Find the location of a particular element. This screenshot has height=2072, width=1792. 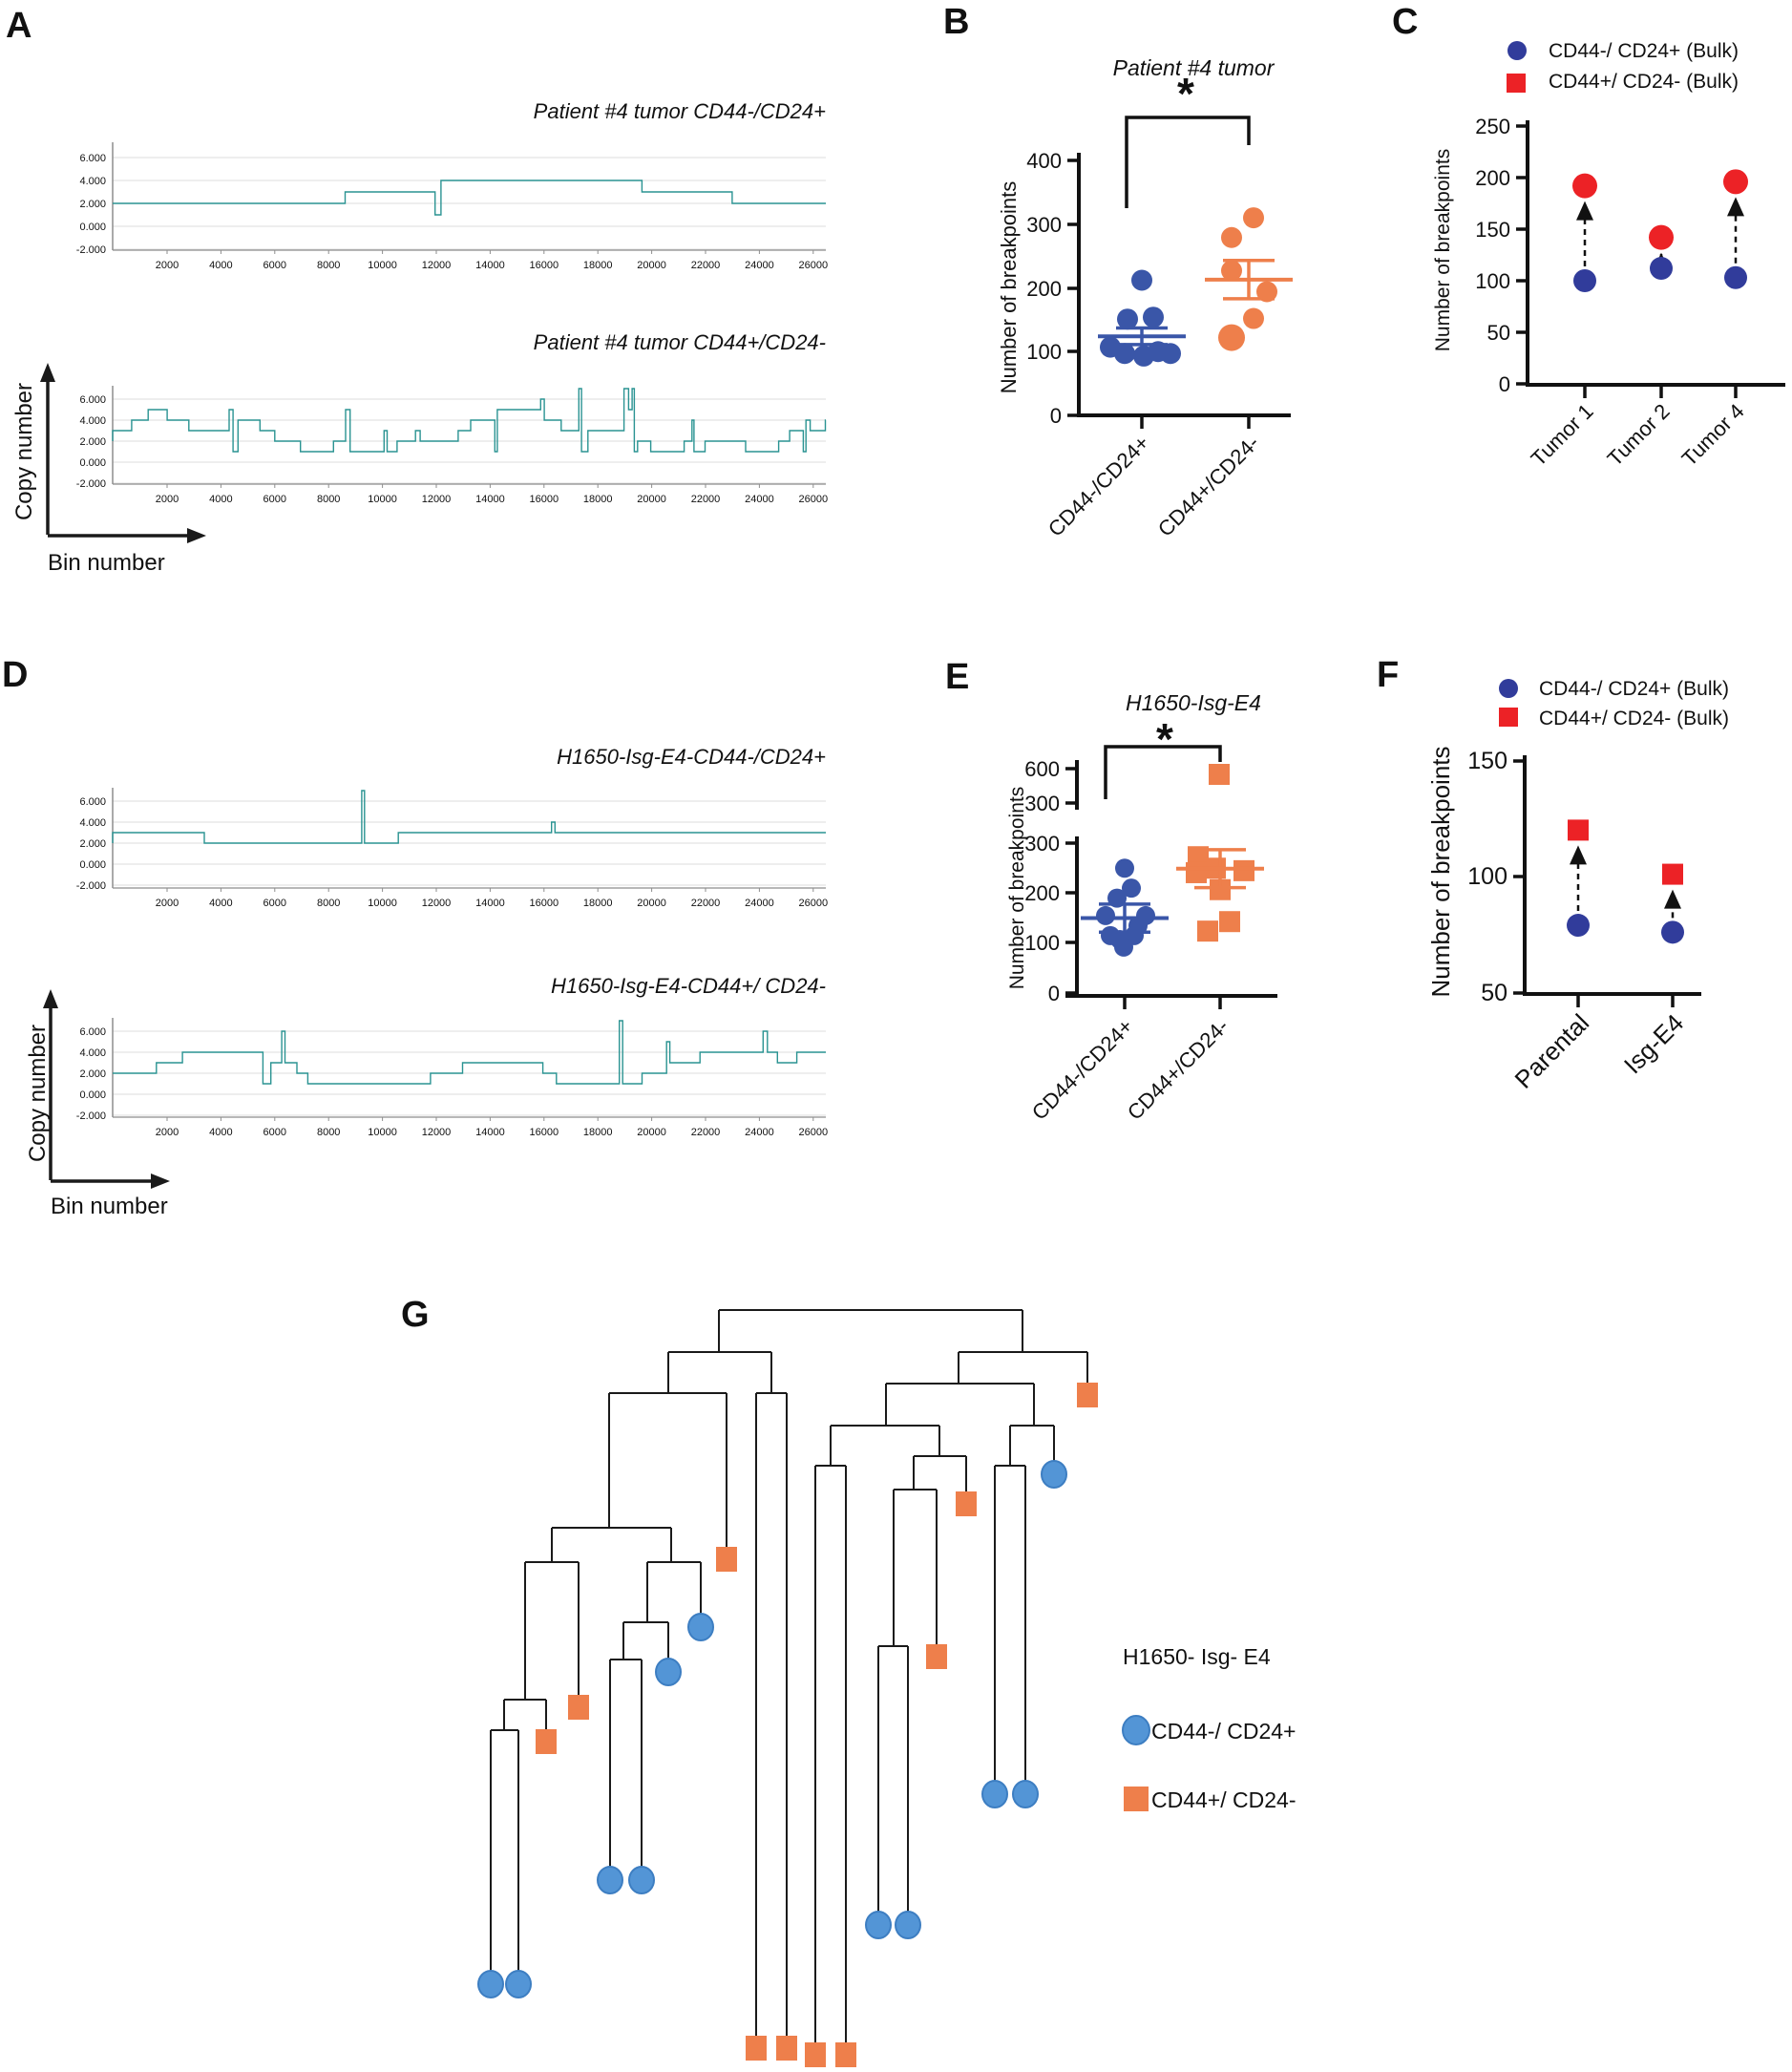

panel-b-y-tick-label: 0 is located at coordinates (1056, 416).